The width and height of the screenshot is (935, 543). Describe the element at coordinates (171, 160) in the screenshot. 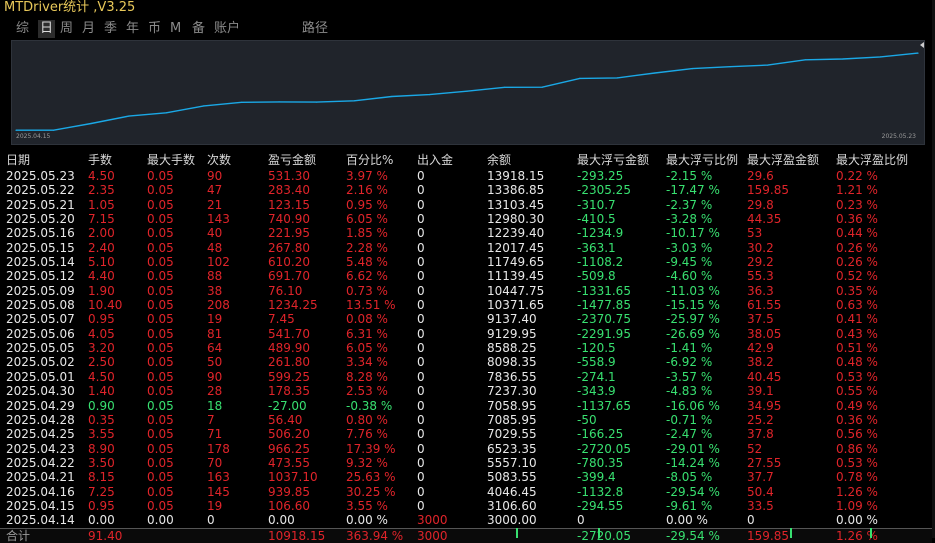

I see `column-header: 最大手数` at that location.